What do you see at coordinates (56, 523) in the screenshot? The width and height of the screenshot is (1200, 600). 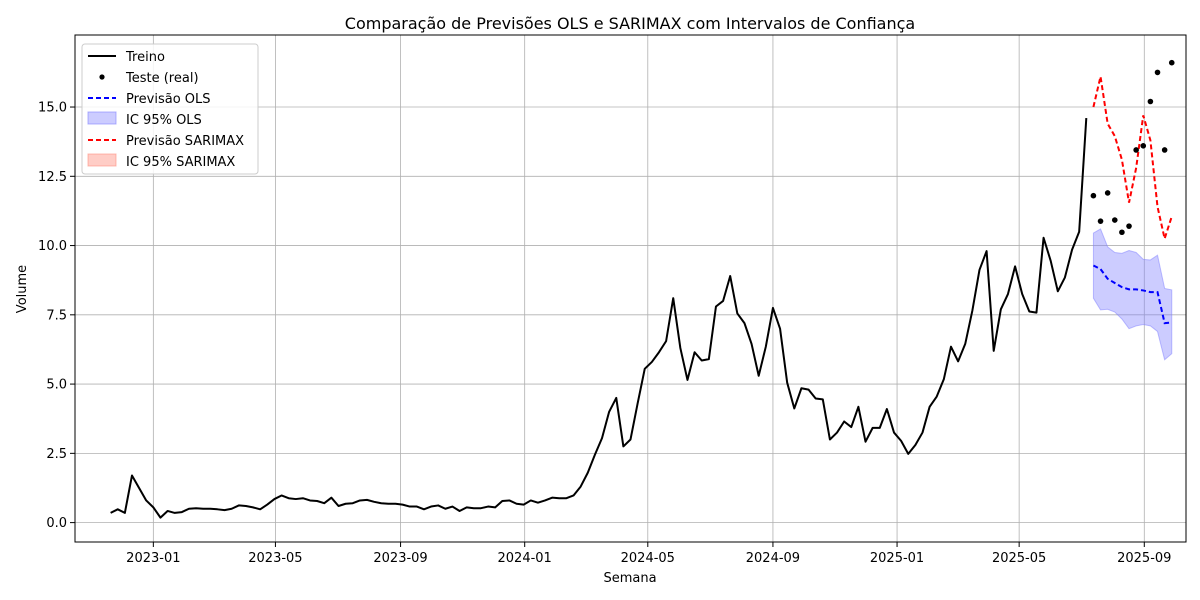 I see `y-tick-label: 0.0` at bounding box center [56, 523].